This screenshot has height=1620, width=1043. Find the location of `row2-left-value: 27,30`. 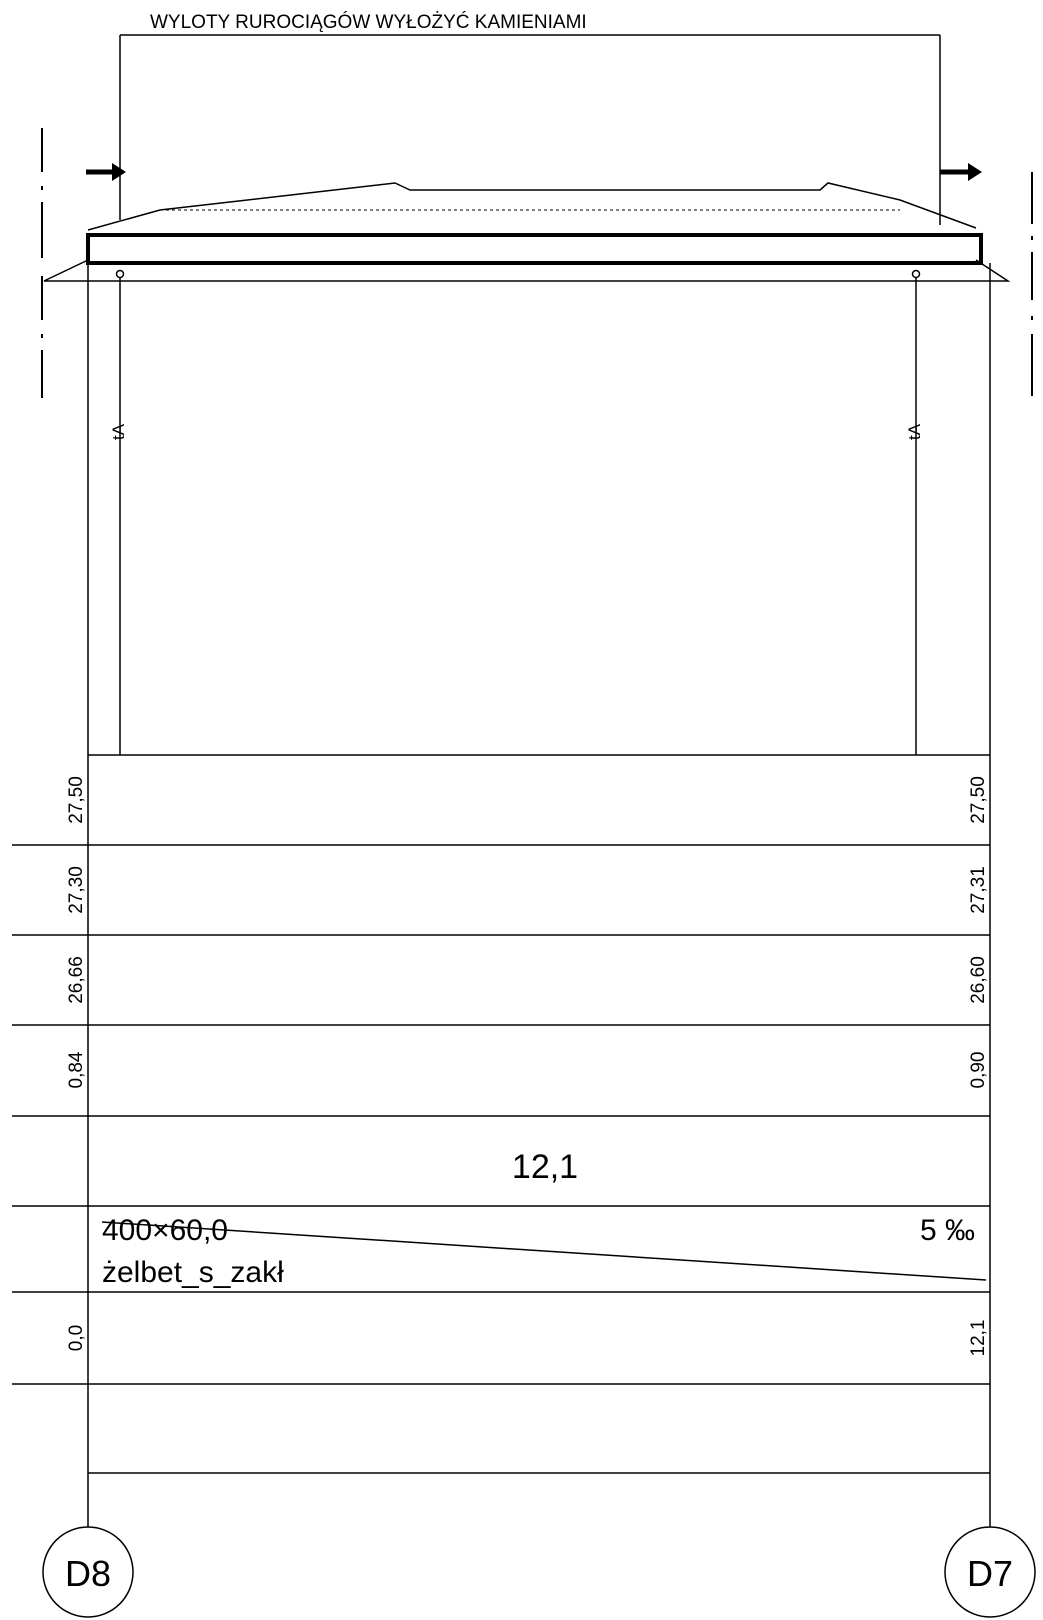

row2-left-value: 27,30 is located at coordinates (76, 890).